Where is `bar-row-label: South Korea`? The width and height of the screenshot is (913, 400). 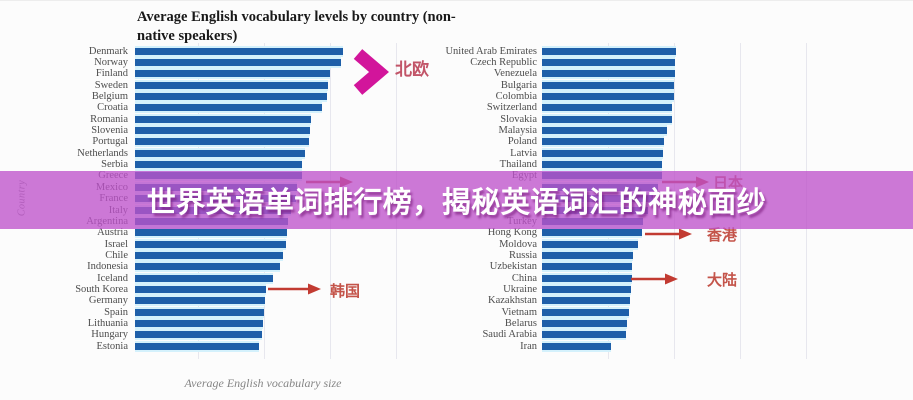 bar-row-label: South Korea is located at coordinates (101, 289).